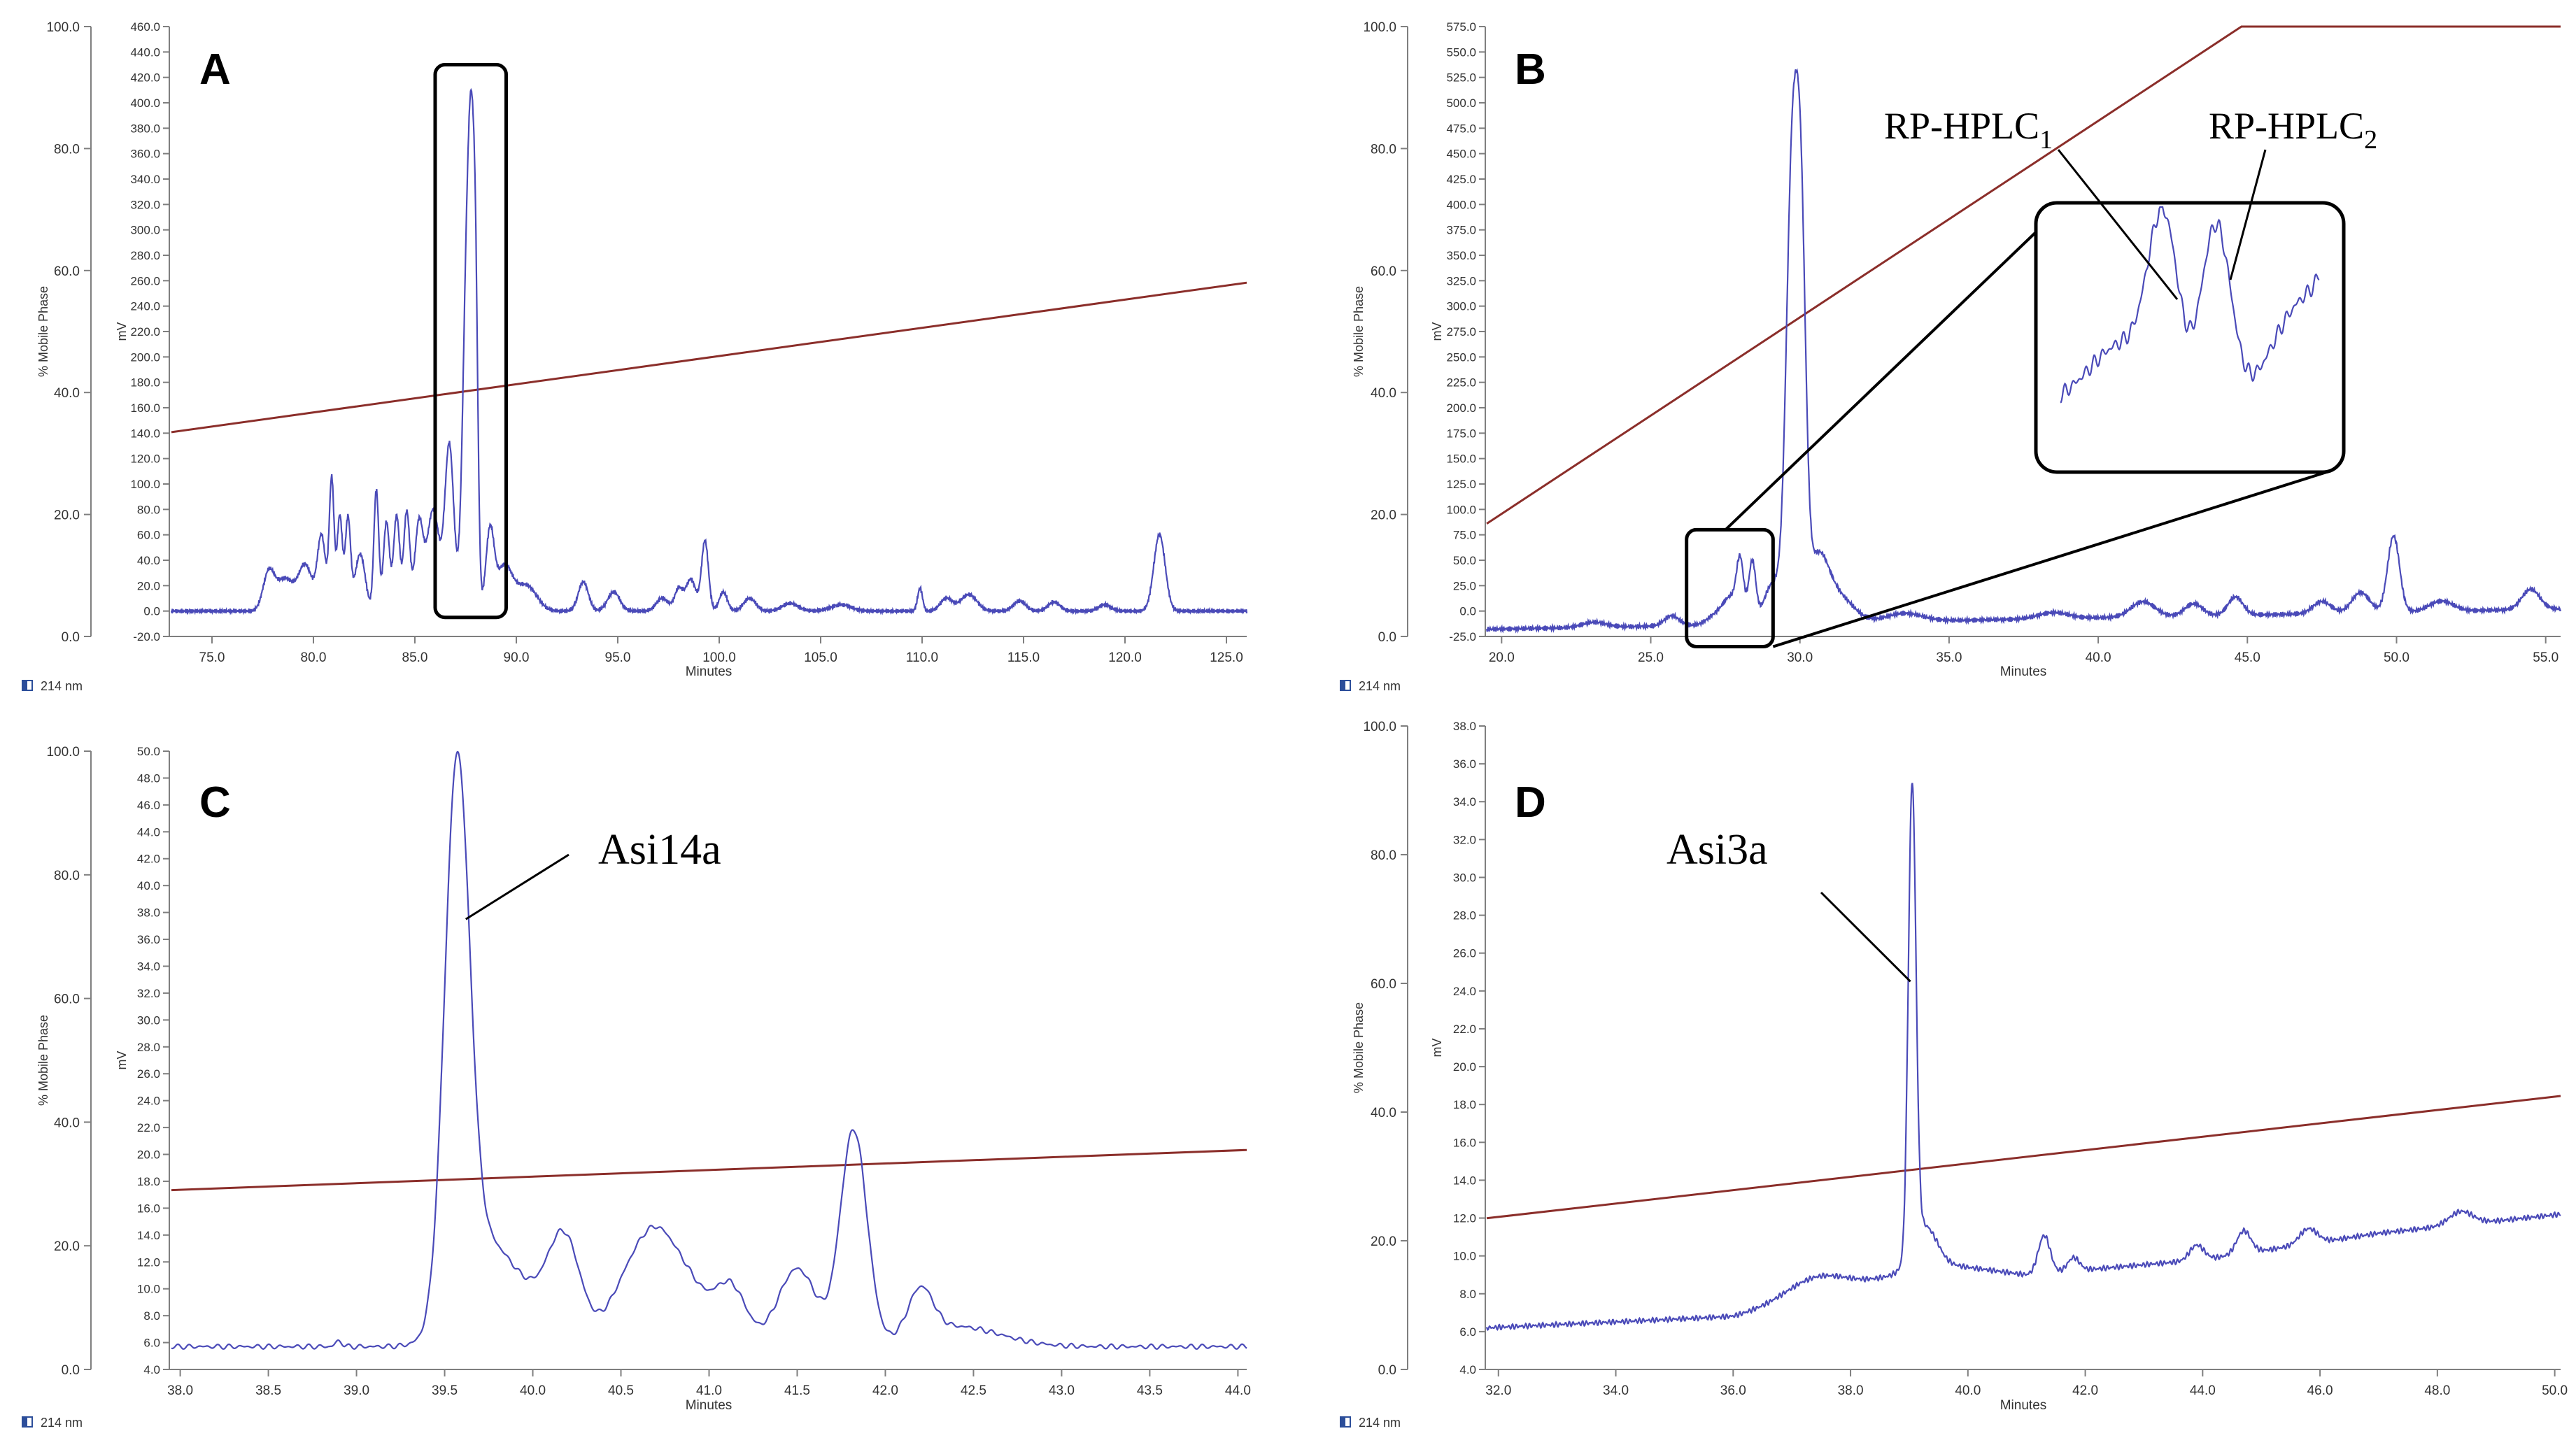 Image resolution: width=2576 pixels, height=1438 pixels. What do you see at coordinates (145, 52) in the screenshot?
I see `right-tick-label: 440.0` at bounding box center [145, 52].